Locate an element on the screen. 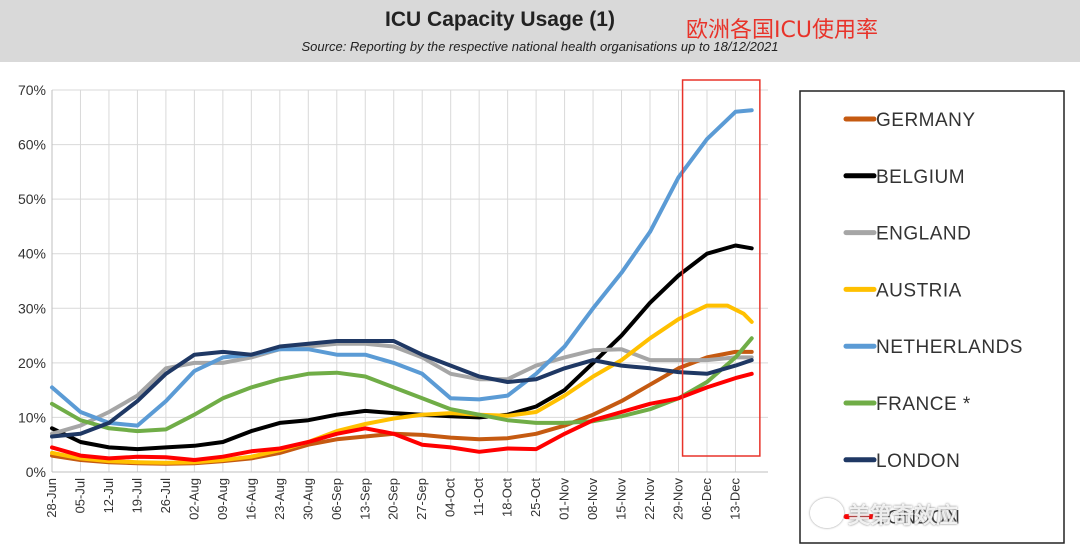 This screenshot has width=1080, height=560. x-tick-label: 30-Aug is located at coordinates (307, 499).